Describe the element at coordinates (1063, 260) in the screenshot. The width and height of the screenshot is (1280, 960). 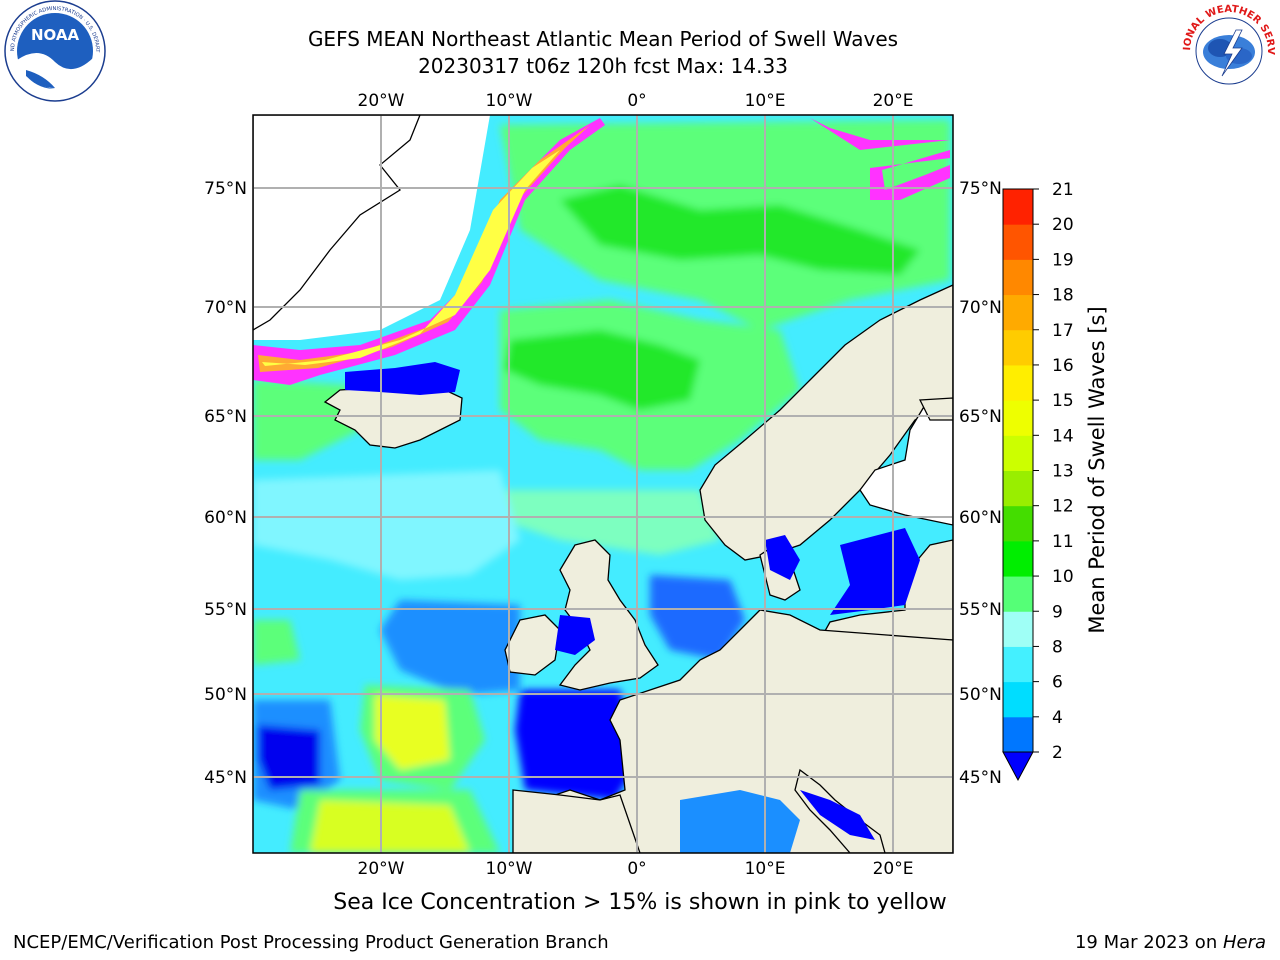
I see `colorbar-tick-label: 19` at that location.